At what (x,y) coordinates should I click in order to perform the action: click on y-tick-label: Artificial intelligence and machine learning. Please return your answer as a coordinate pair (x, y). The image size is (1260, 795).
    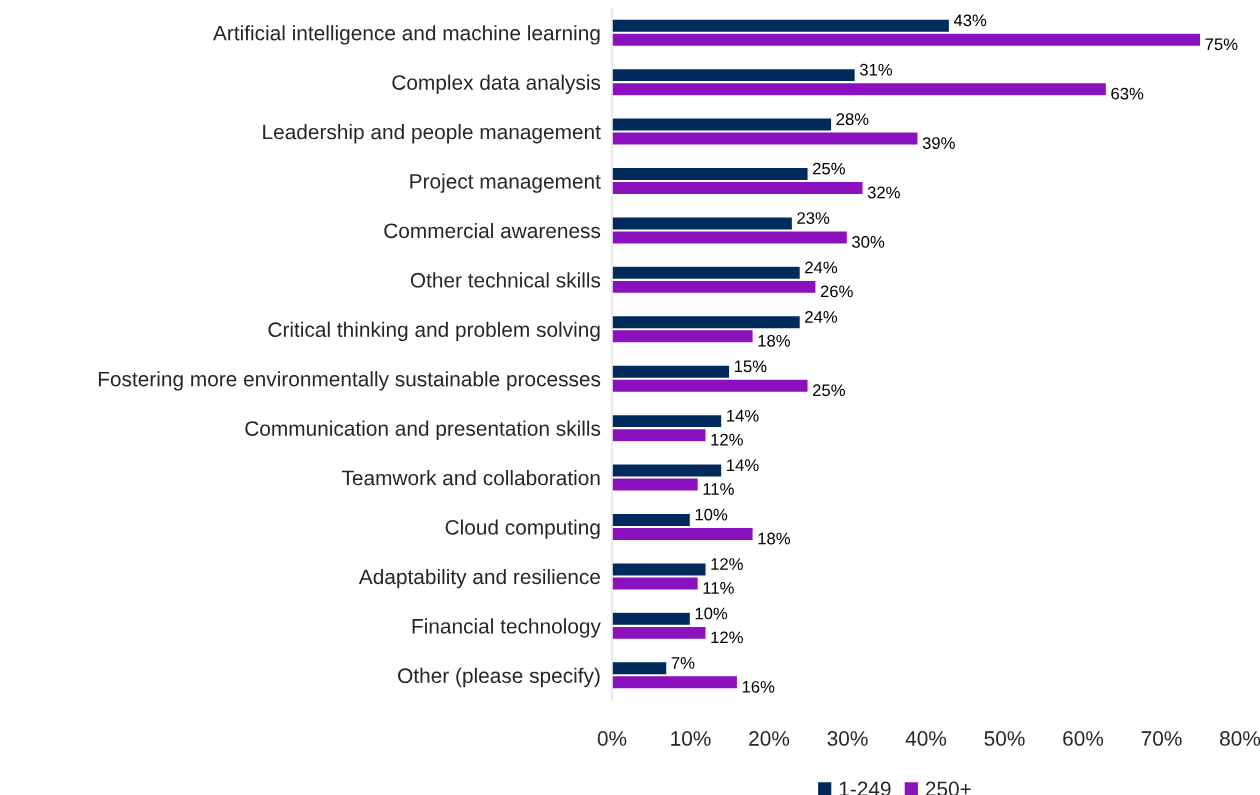
    Looking at the image, I should click on (406, 35).